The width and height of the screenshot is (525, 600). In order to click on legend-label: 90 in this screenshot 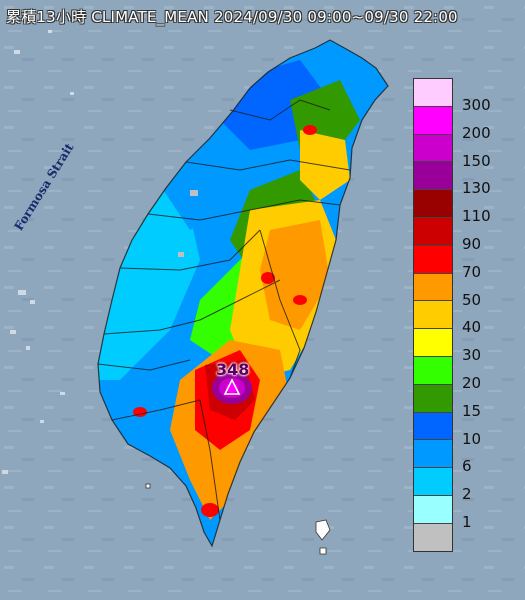, I will do `click(472, 244)`.